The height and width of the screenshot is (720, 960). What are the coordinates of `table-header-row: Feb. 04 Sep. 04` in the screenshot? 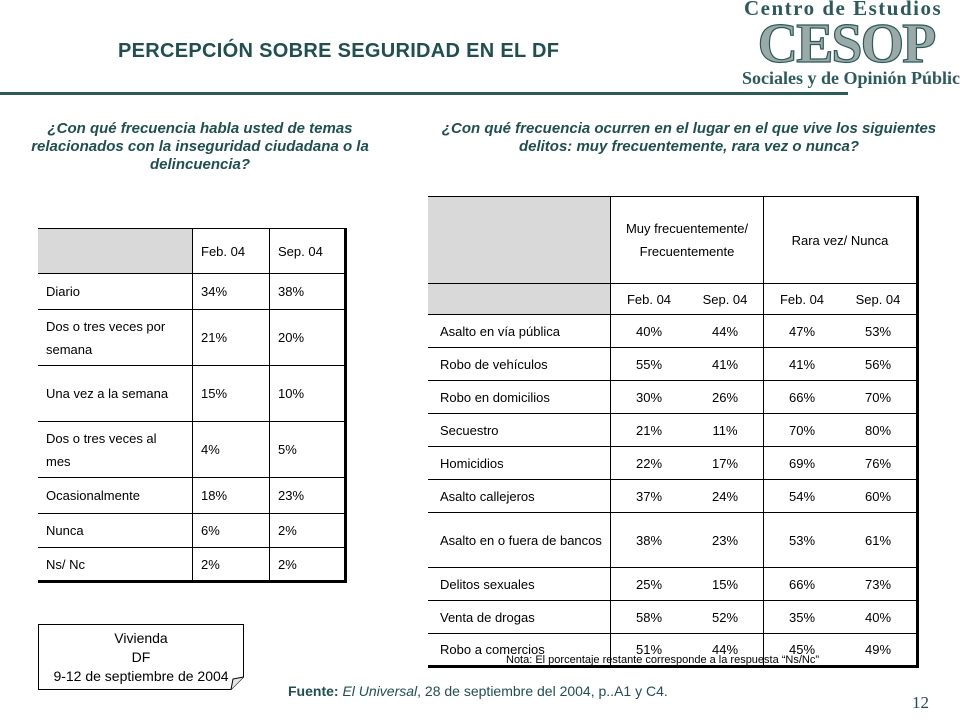 It's located at (192, 251).